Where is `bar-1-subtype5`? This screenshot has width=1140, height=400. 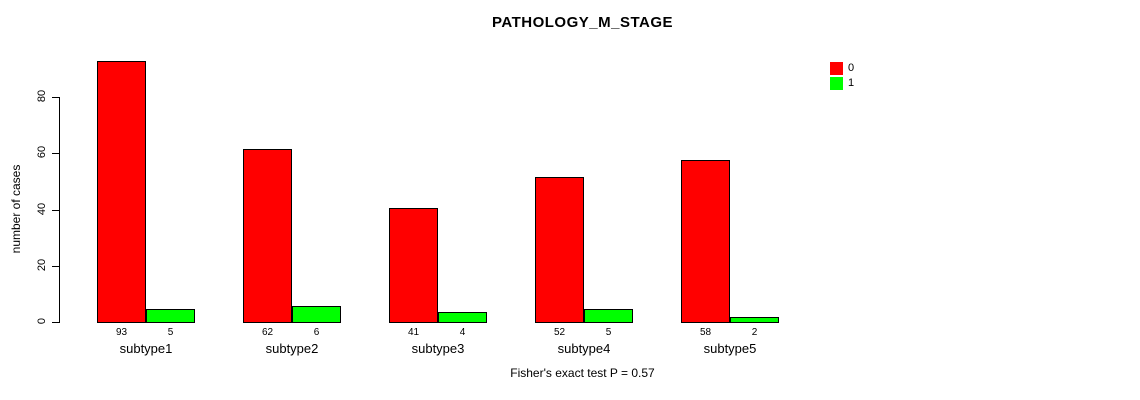
bar-1-subtype5 is located at coordinates (754, 320).